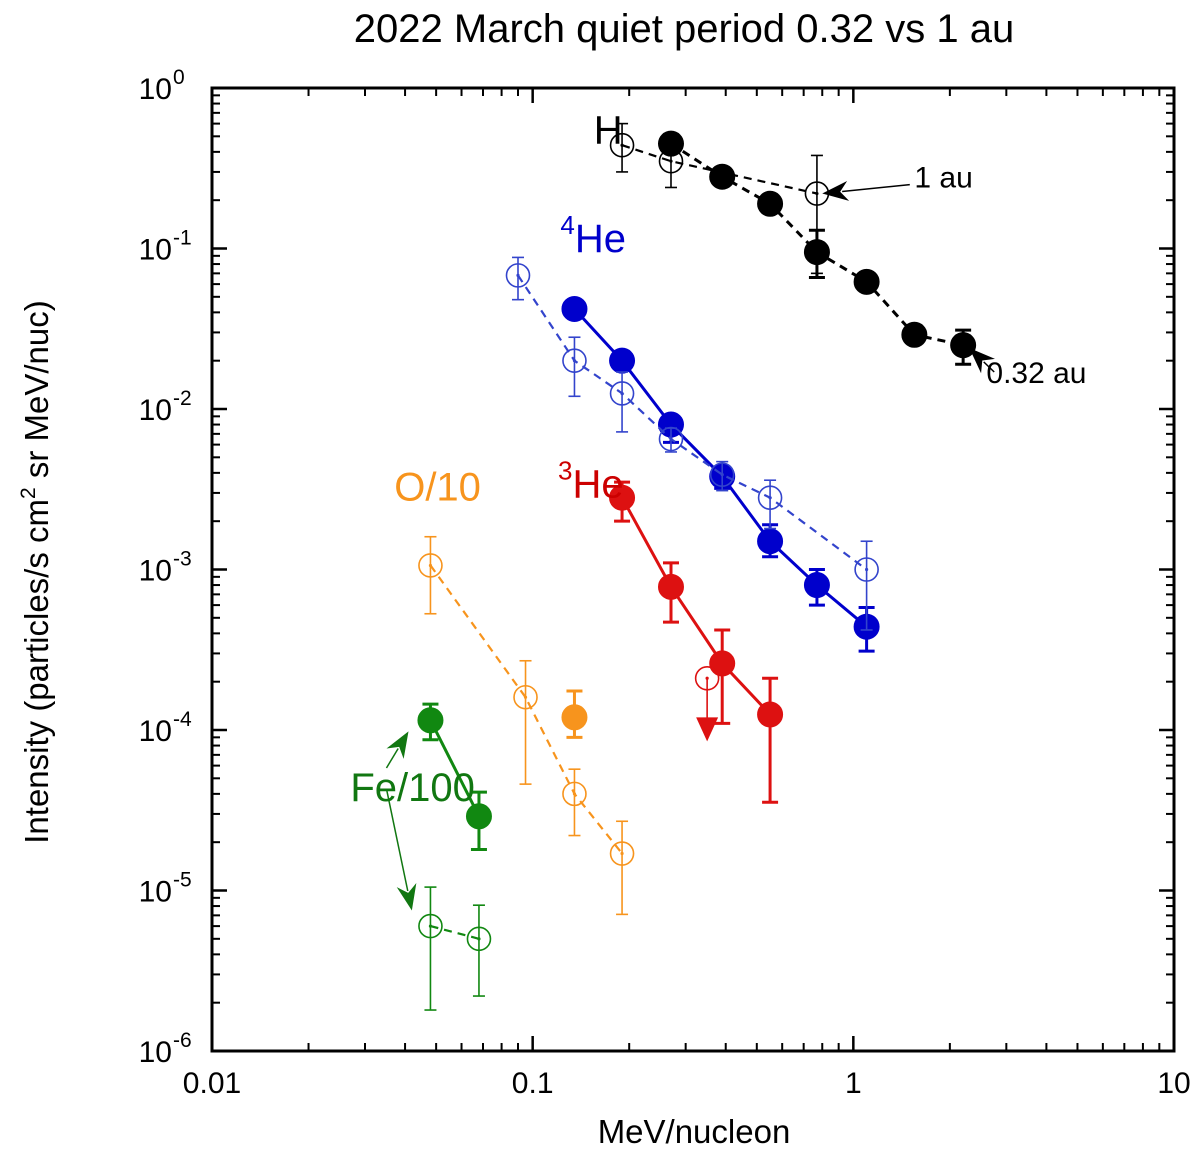 The height and width of the screenshot is (1156, 1200). I want to click on x-tick-label: 10, so click(1173, 1083).